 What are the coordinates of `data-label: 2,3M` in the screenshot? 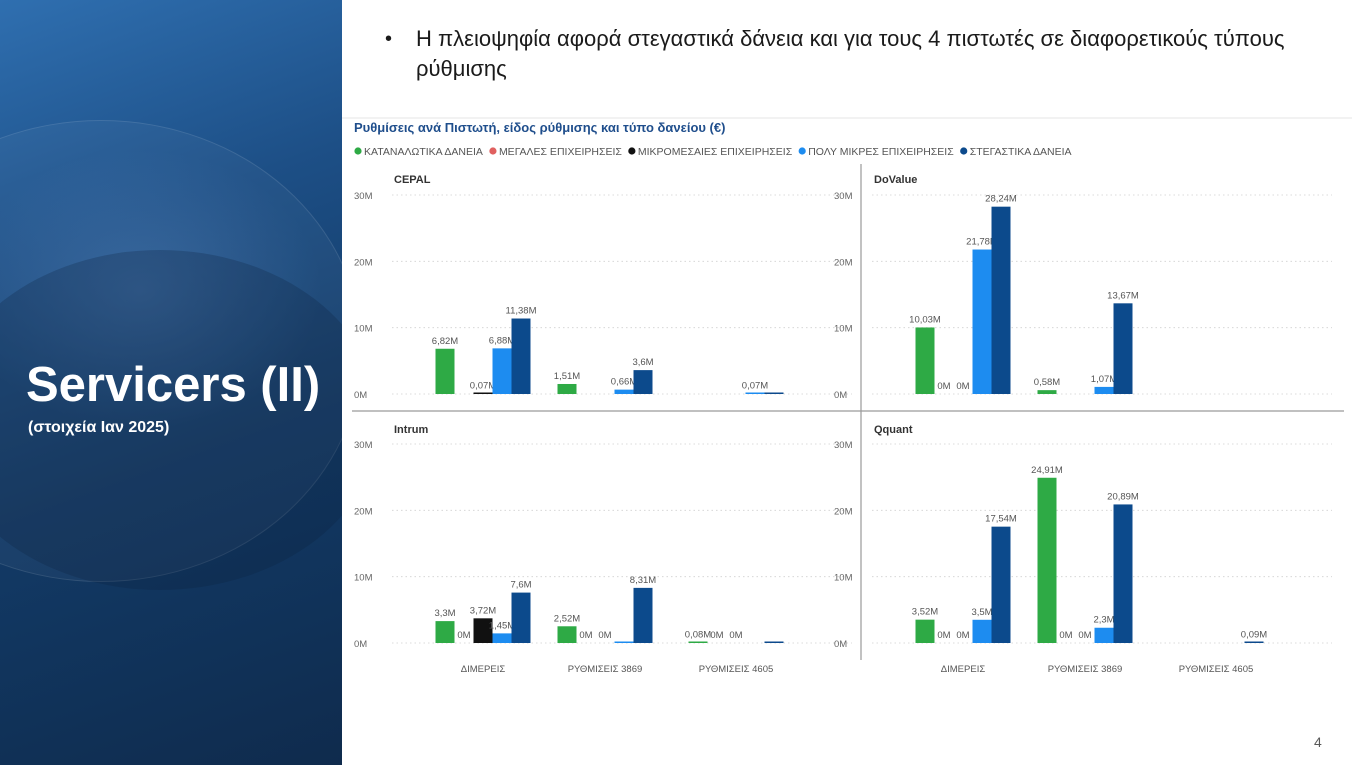 It's located at (1103, 620).